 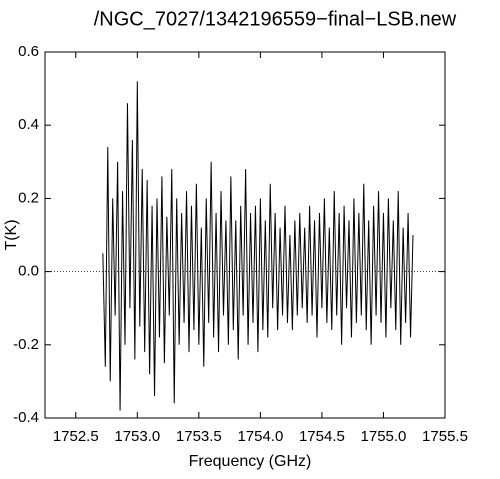 I want to click on x-tick-label: 1755.5, so click(x=445, y=436).